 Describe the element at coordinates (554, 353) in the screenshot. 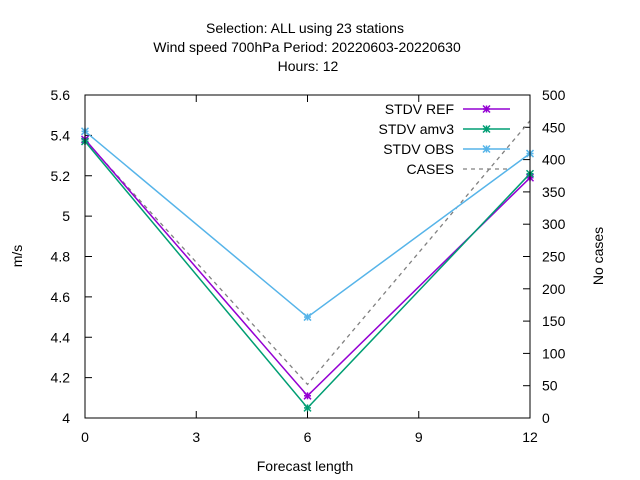

I see `y2-tick-label-2: 100` at that location.